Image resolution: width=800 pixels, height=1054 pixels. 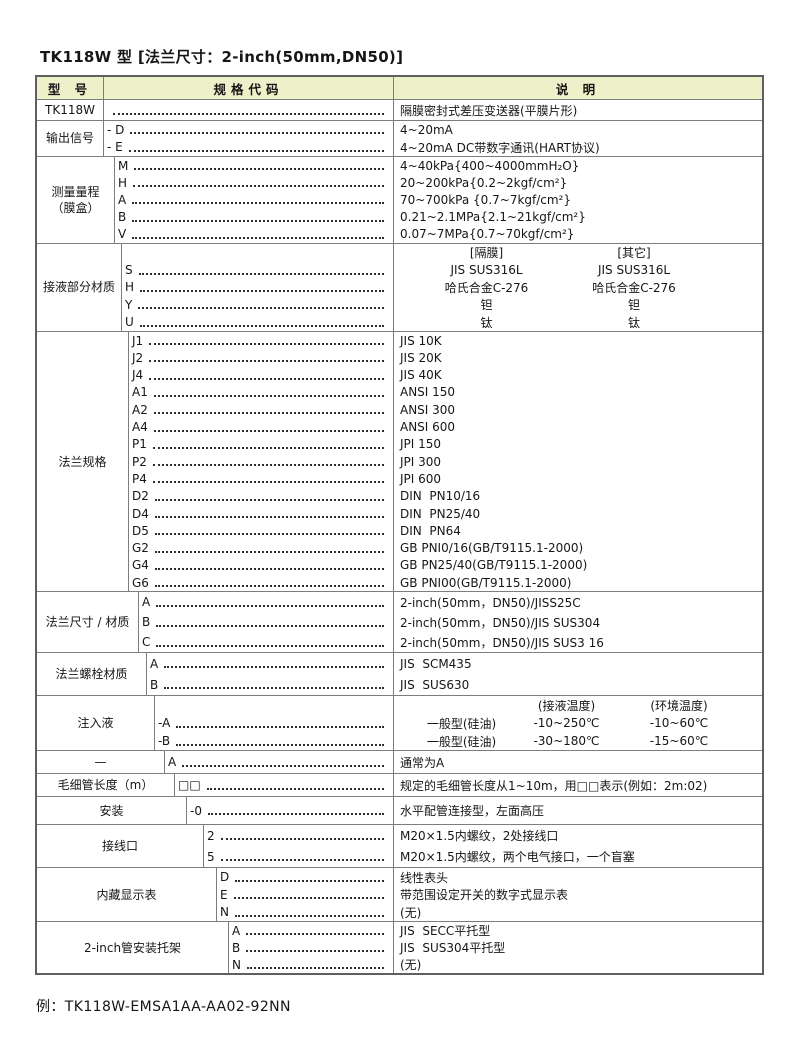 What do you see at coordinates (560, 270) in the screenshot?
I see `spec-desc: JIS SUS316L JIS SUS316L` at bounding box center [560, 270].